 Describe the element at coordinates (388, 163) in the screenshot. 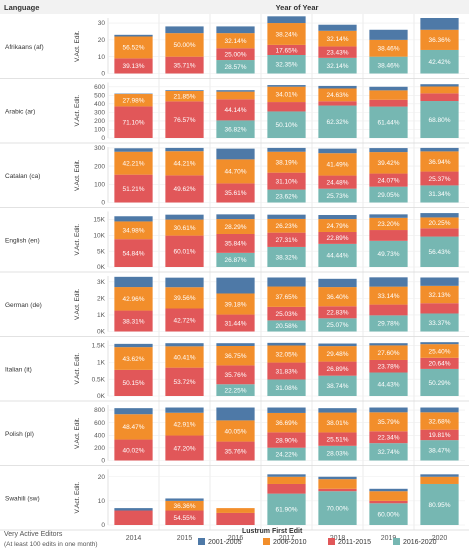

I see `data-label: 39.42%` at that location.